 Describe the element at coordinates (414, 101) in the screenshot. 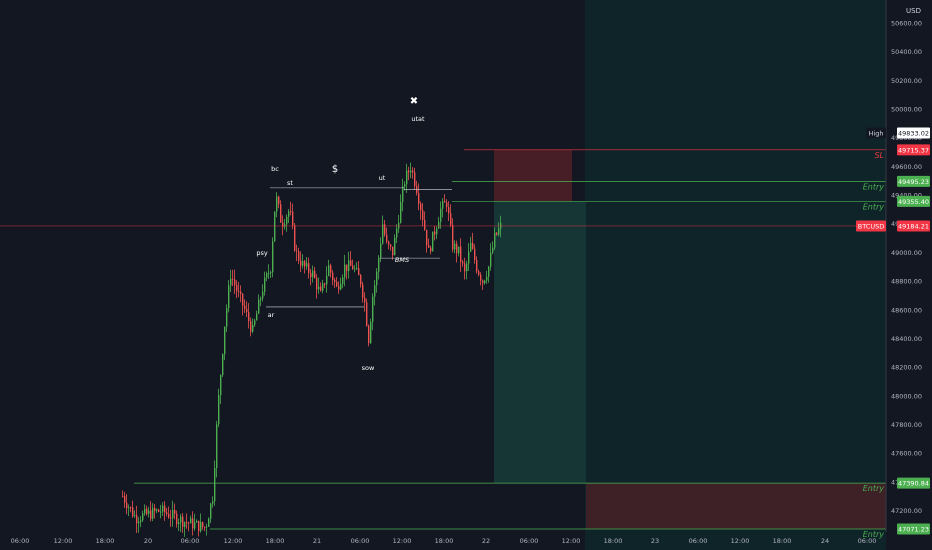

I see `annotation-label: ✖` at that location.